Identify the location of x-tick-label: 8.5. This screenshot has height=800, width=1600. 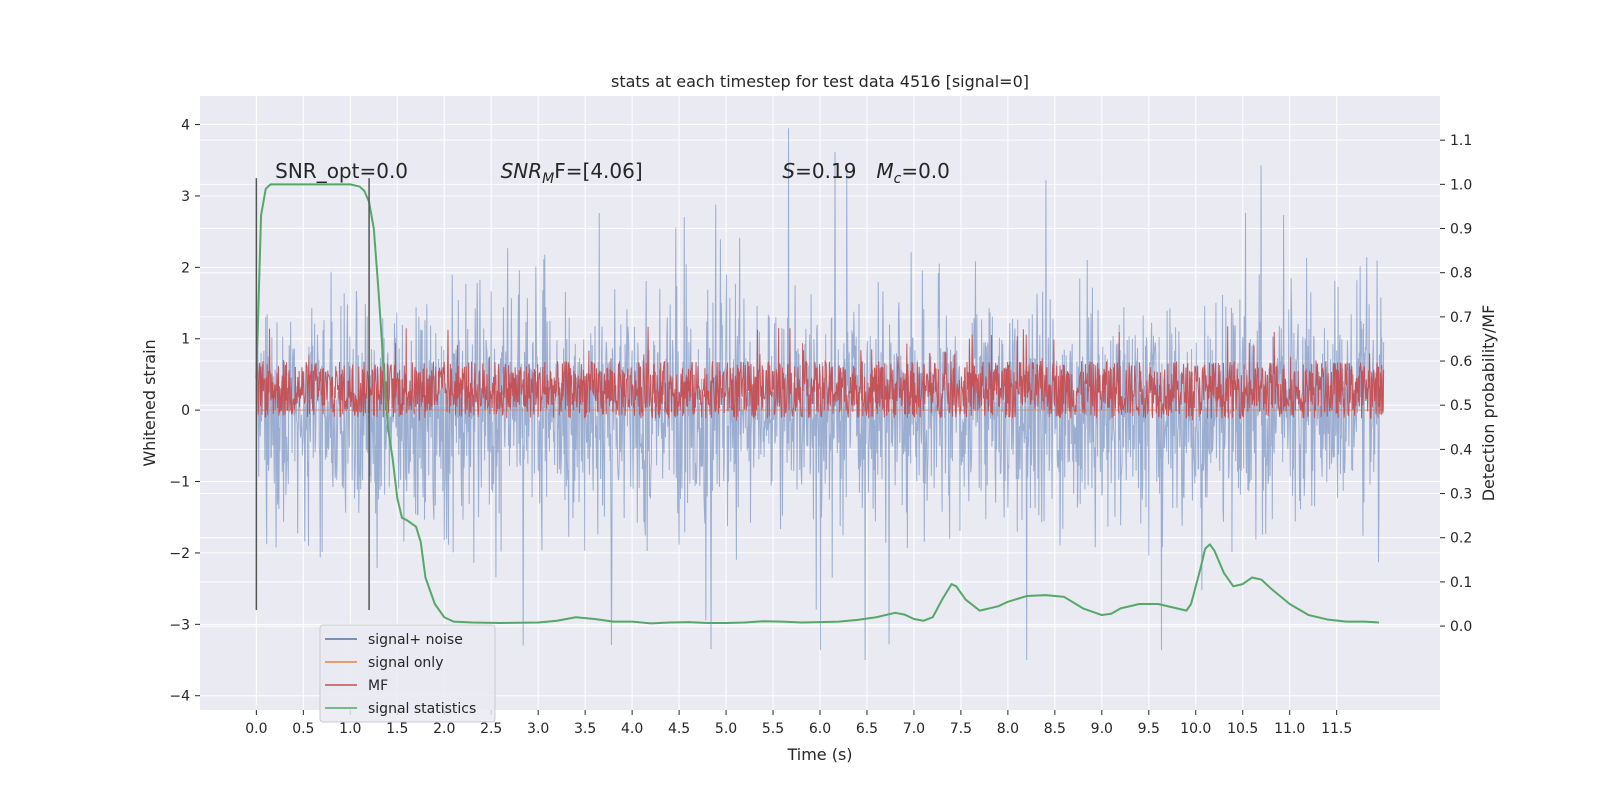
(1055, 729).